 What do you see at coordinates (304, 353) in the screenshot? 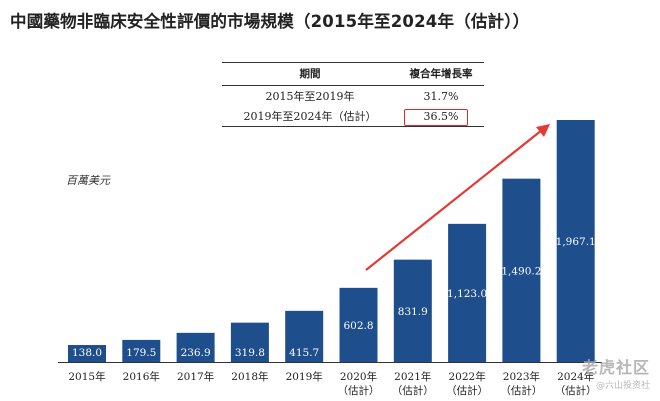
I see `bar-value-label: 415.7` at bounding box center [304, 353].